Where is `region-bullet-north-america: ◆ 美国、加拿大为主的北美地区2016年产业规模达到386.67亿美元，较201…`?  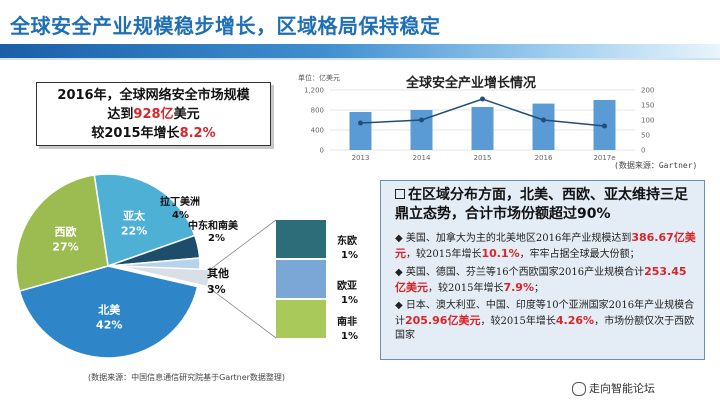 region-bullet-north-america: ◆ 美国、加拿大为主的北美地区2016年产业规模达到386.67亿美元，较201… is located at coordinates (546, 246).